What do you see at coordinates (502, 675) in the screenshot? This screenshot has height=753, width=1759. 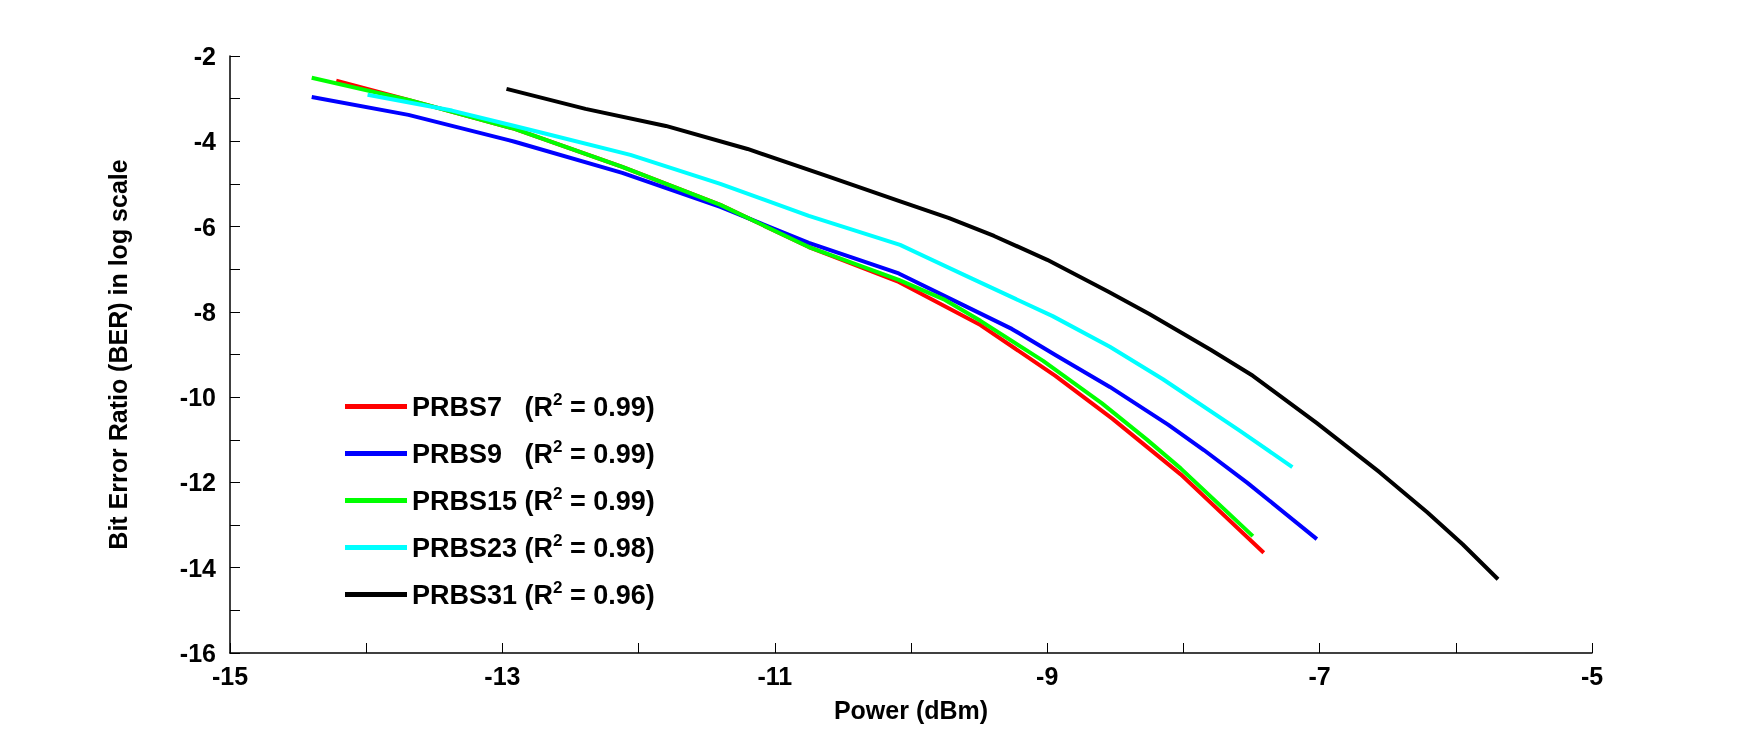 I see `x-tick-label: -13` at bounding box center [502, 675].